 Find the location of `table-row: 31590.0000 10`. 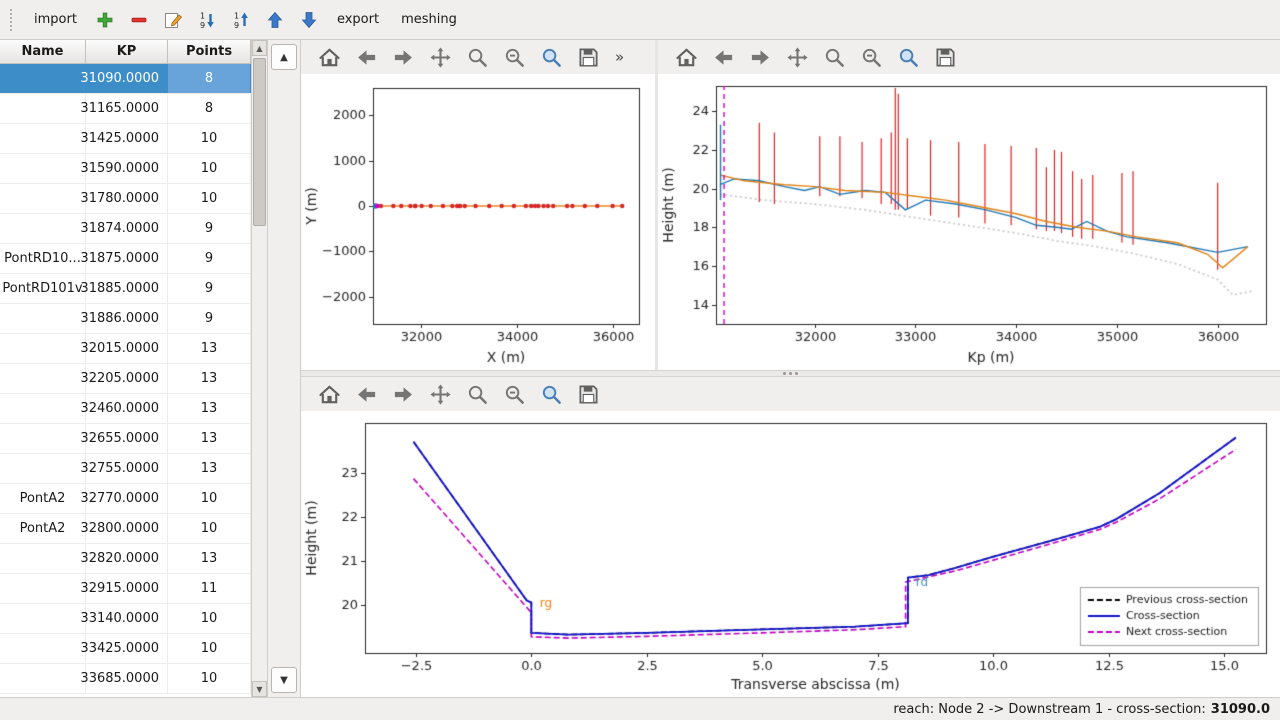

table-row: 31590.0000 10 is located at coordinates (125, 169).